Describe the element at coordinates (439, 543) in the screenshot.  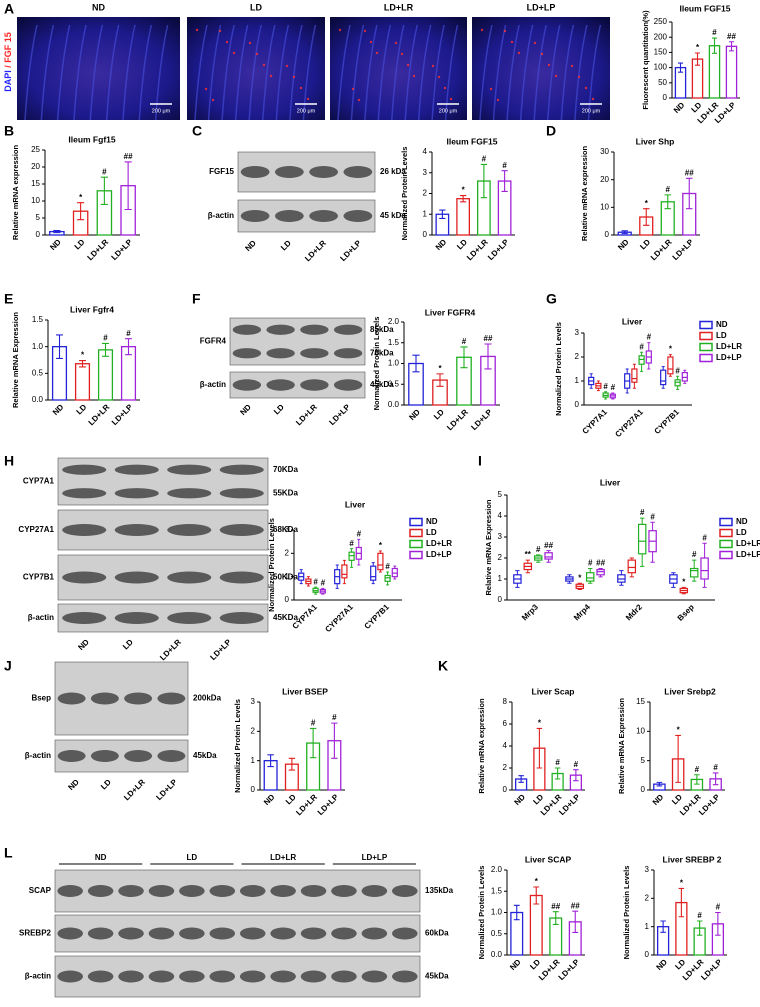
I see `legend-label: LD+LR` at that location.